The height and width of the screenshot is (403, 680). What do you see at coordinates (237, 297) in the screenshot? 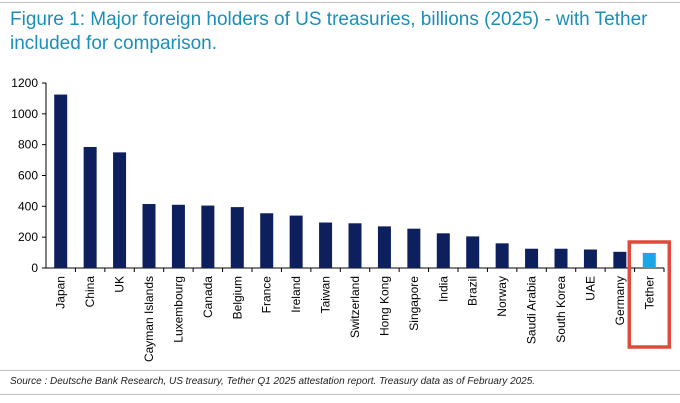
I see `x-tick-label: Belgium` at bounding box center [237, 297].